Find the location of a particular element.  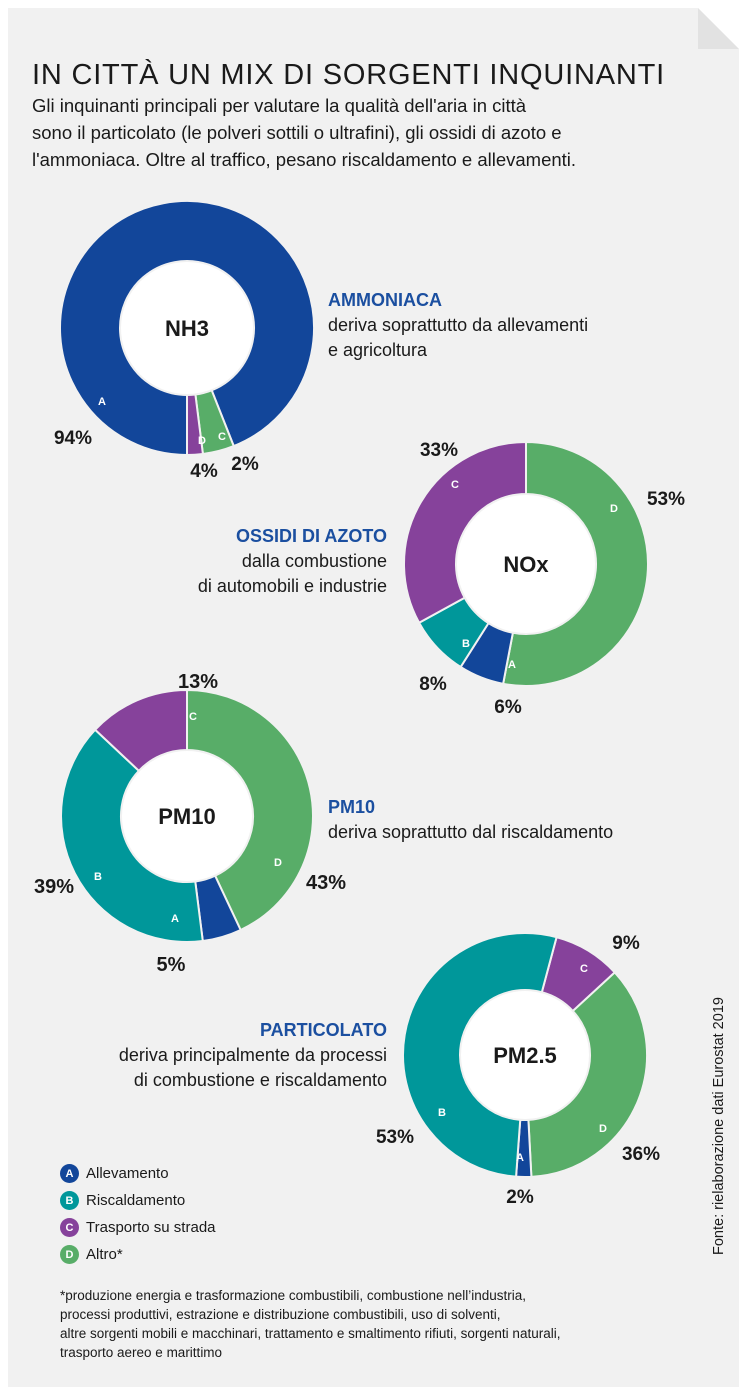

donut-slice-nox-c is located at coordinates (465, 532).